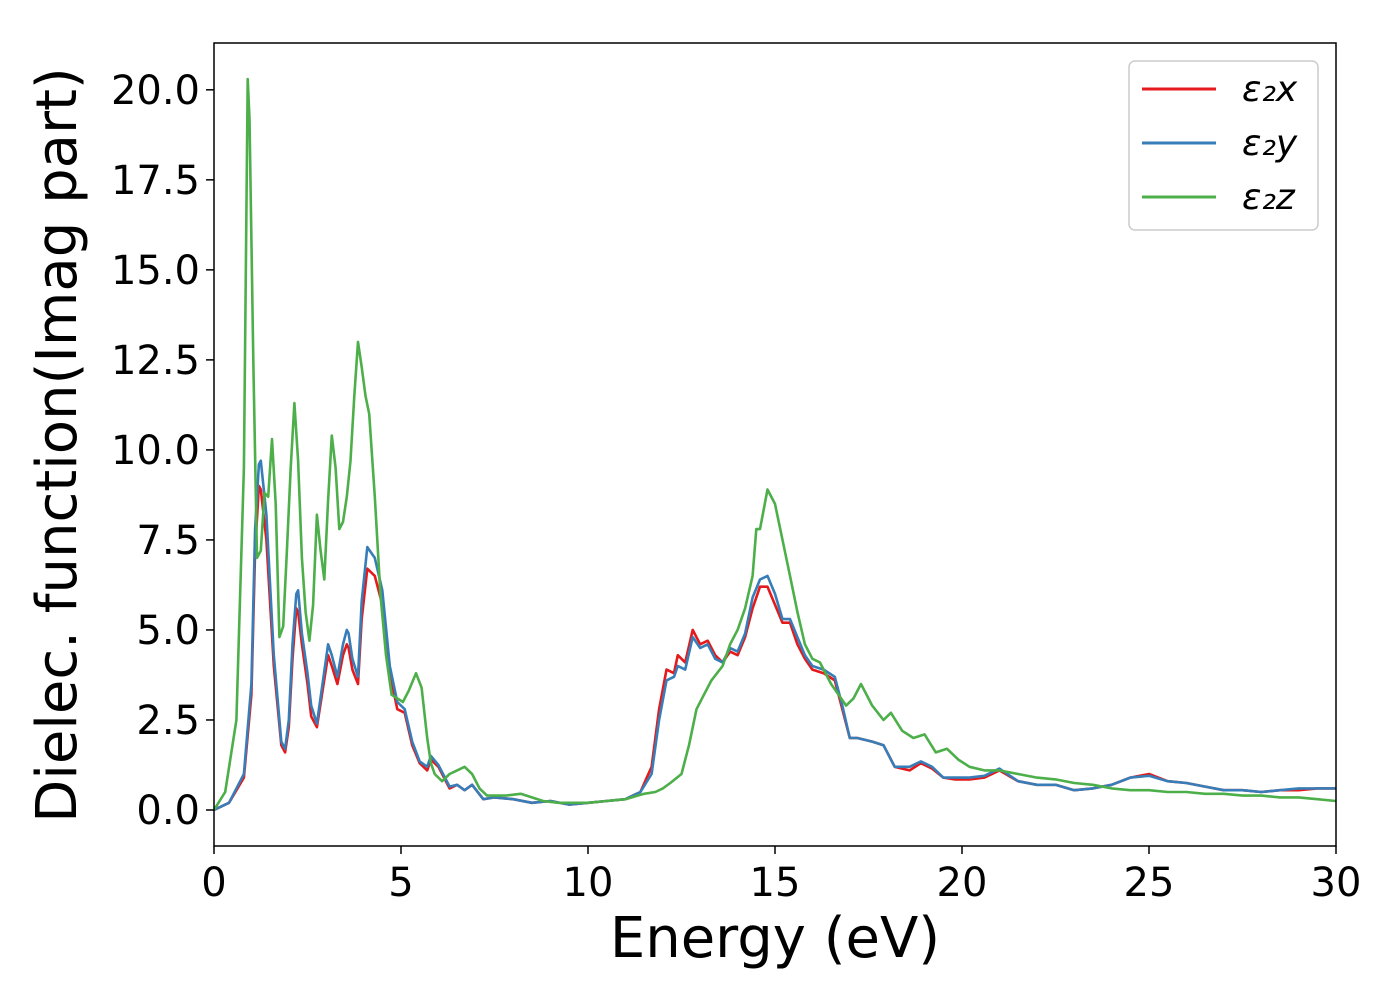  I want to click on x-tick-label: 20, so click(962, 883).